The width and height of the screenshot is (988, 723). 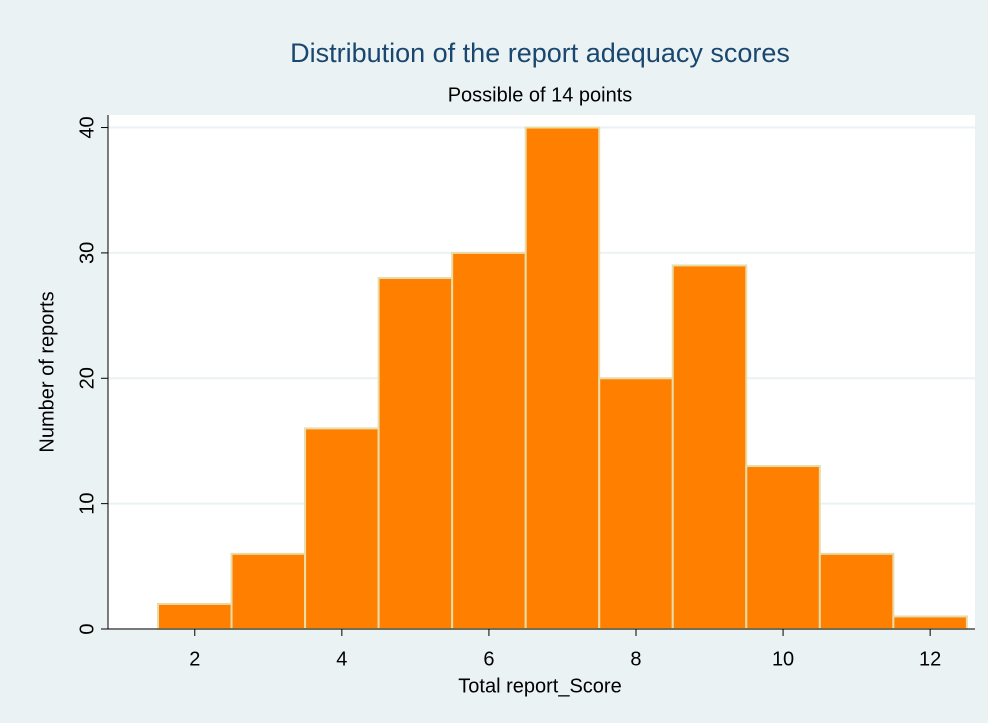 I want to click on y-tick-label: 0, so click(x=87, y=628).